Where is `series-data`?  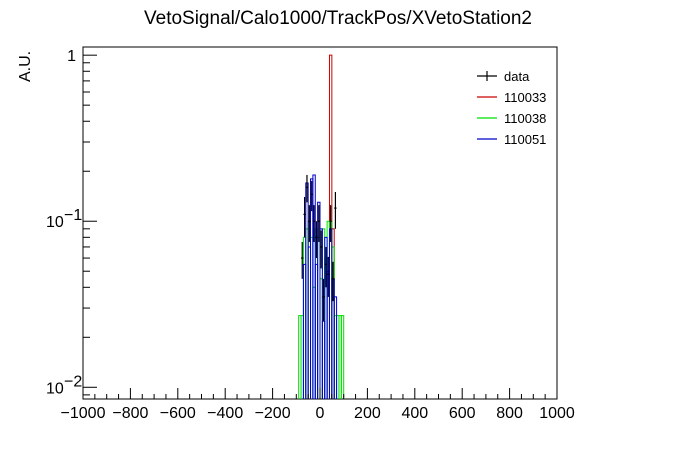 series-data is located at coordinates (319, 248).